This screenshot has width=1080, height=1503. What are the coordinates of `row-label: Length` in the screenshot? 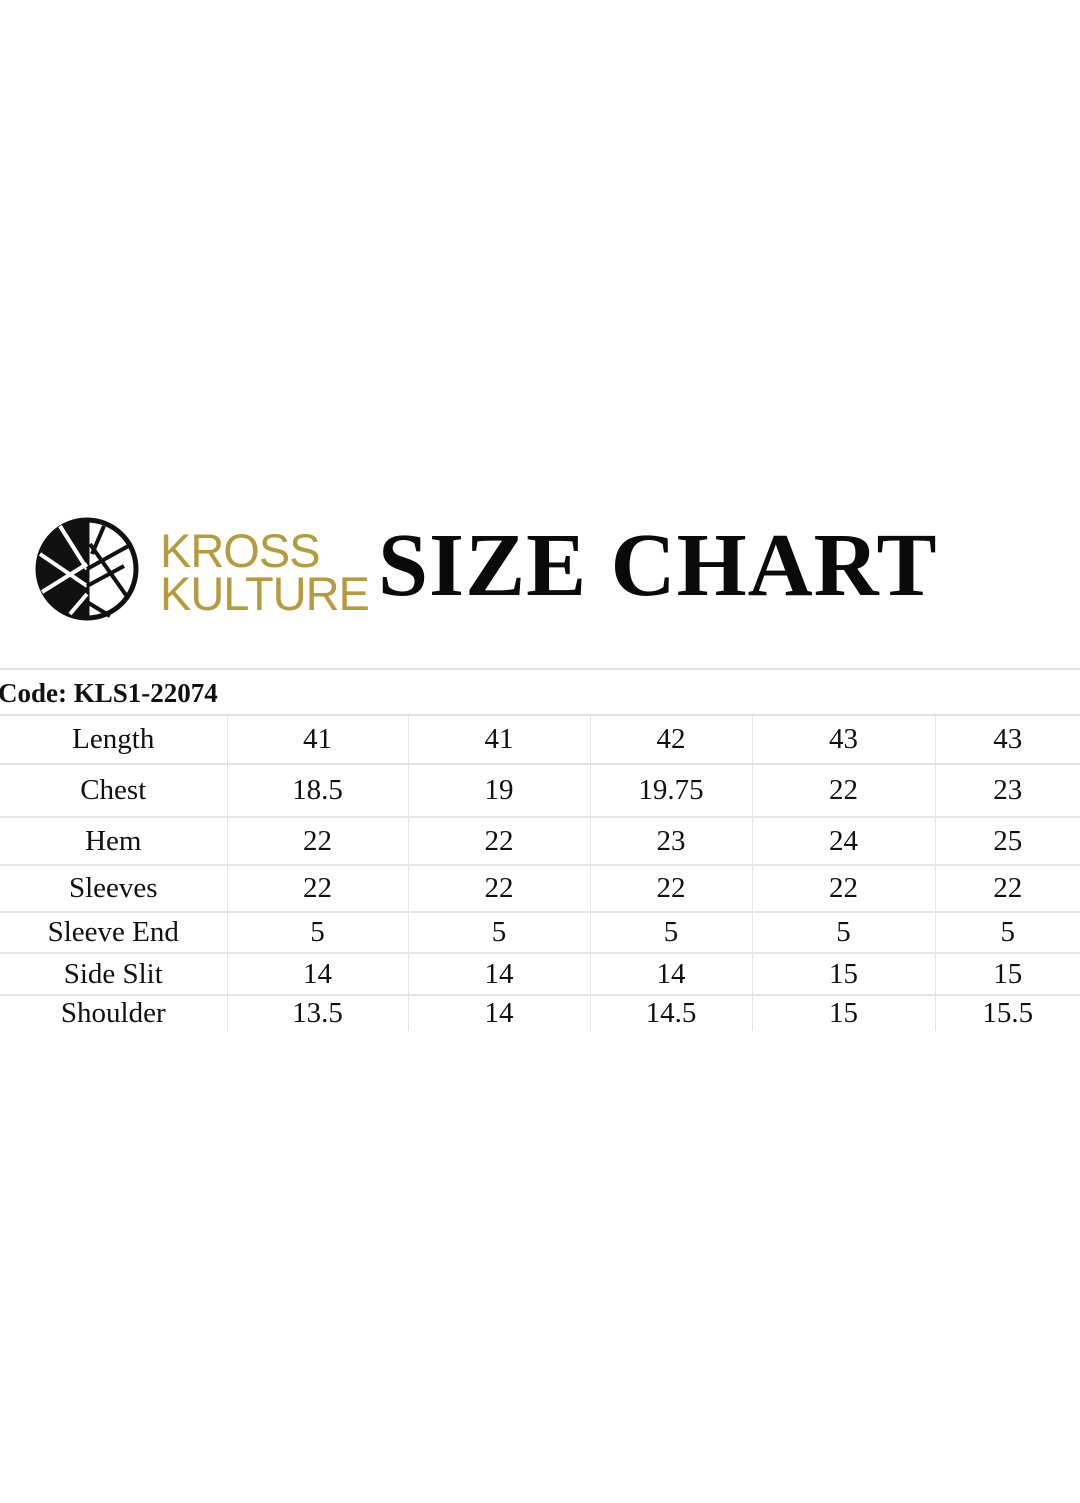 It's located at (113, 740).